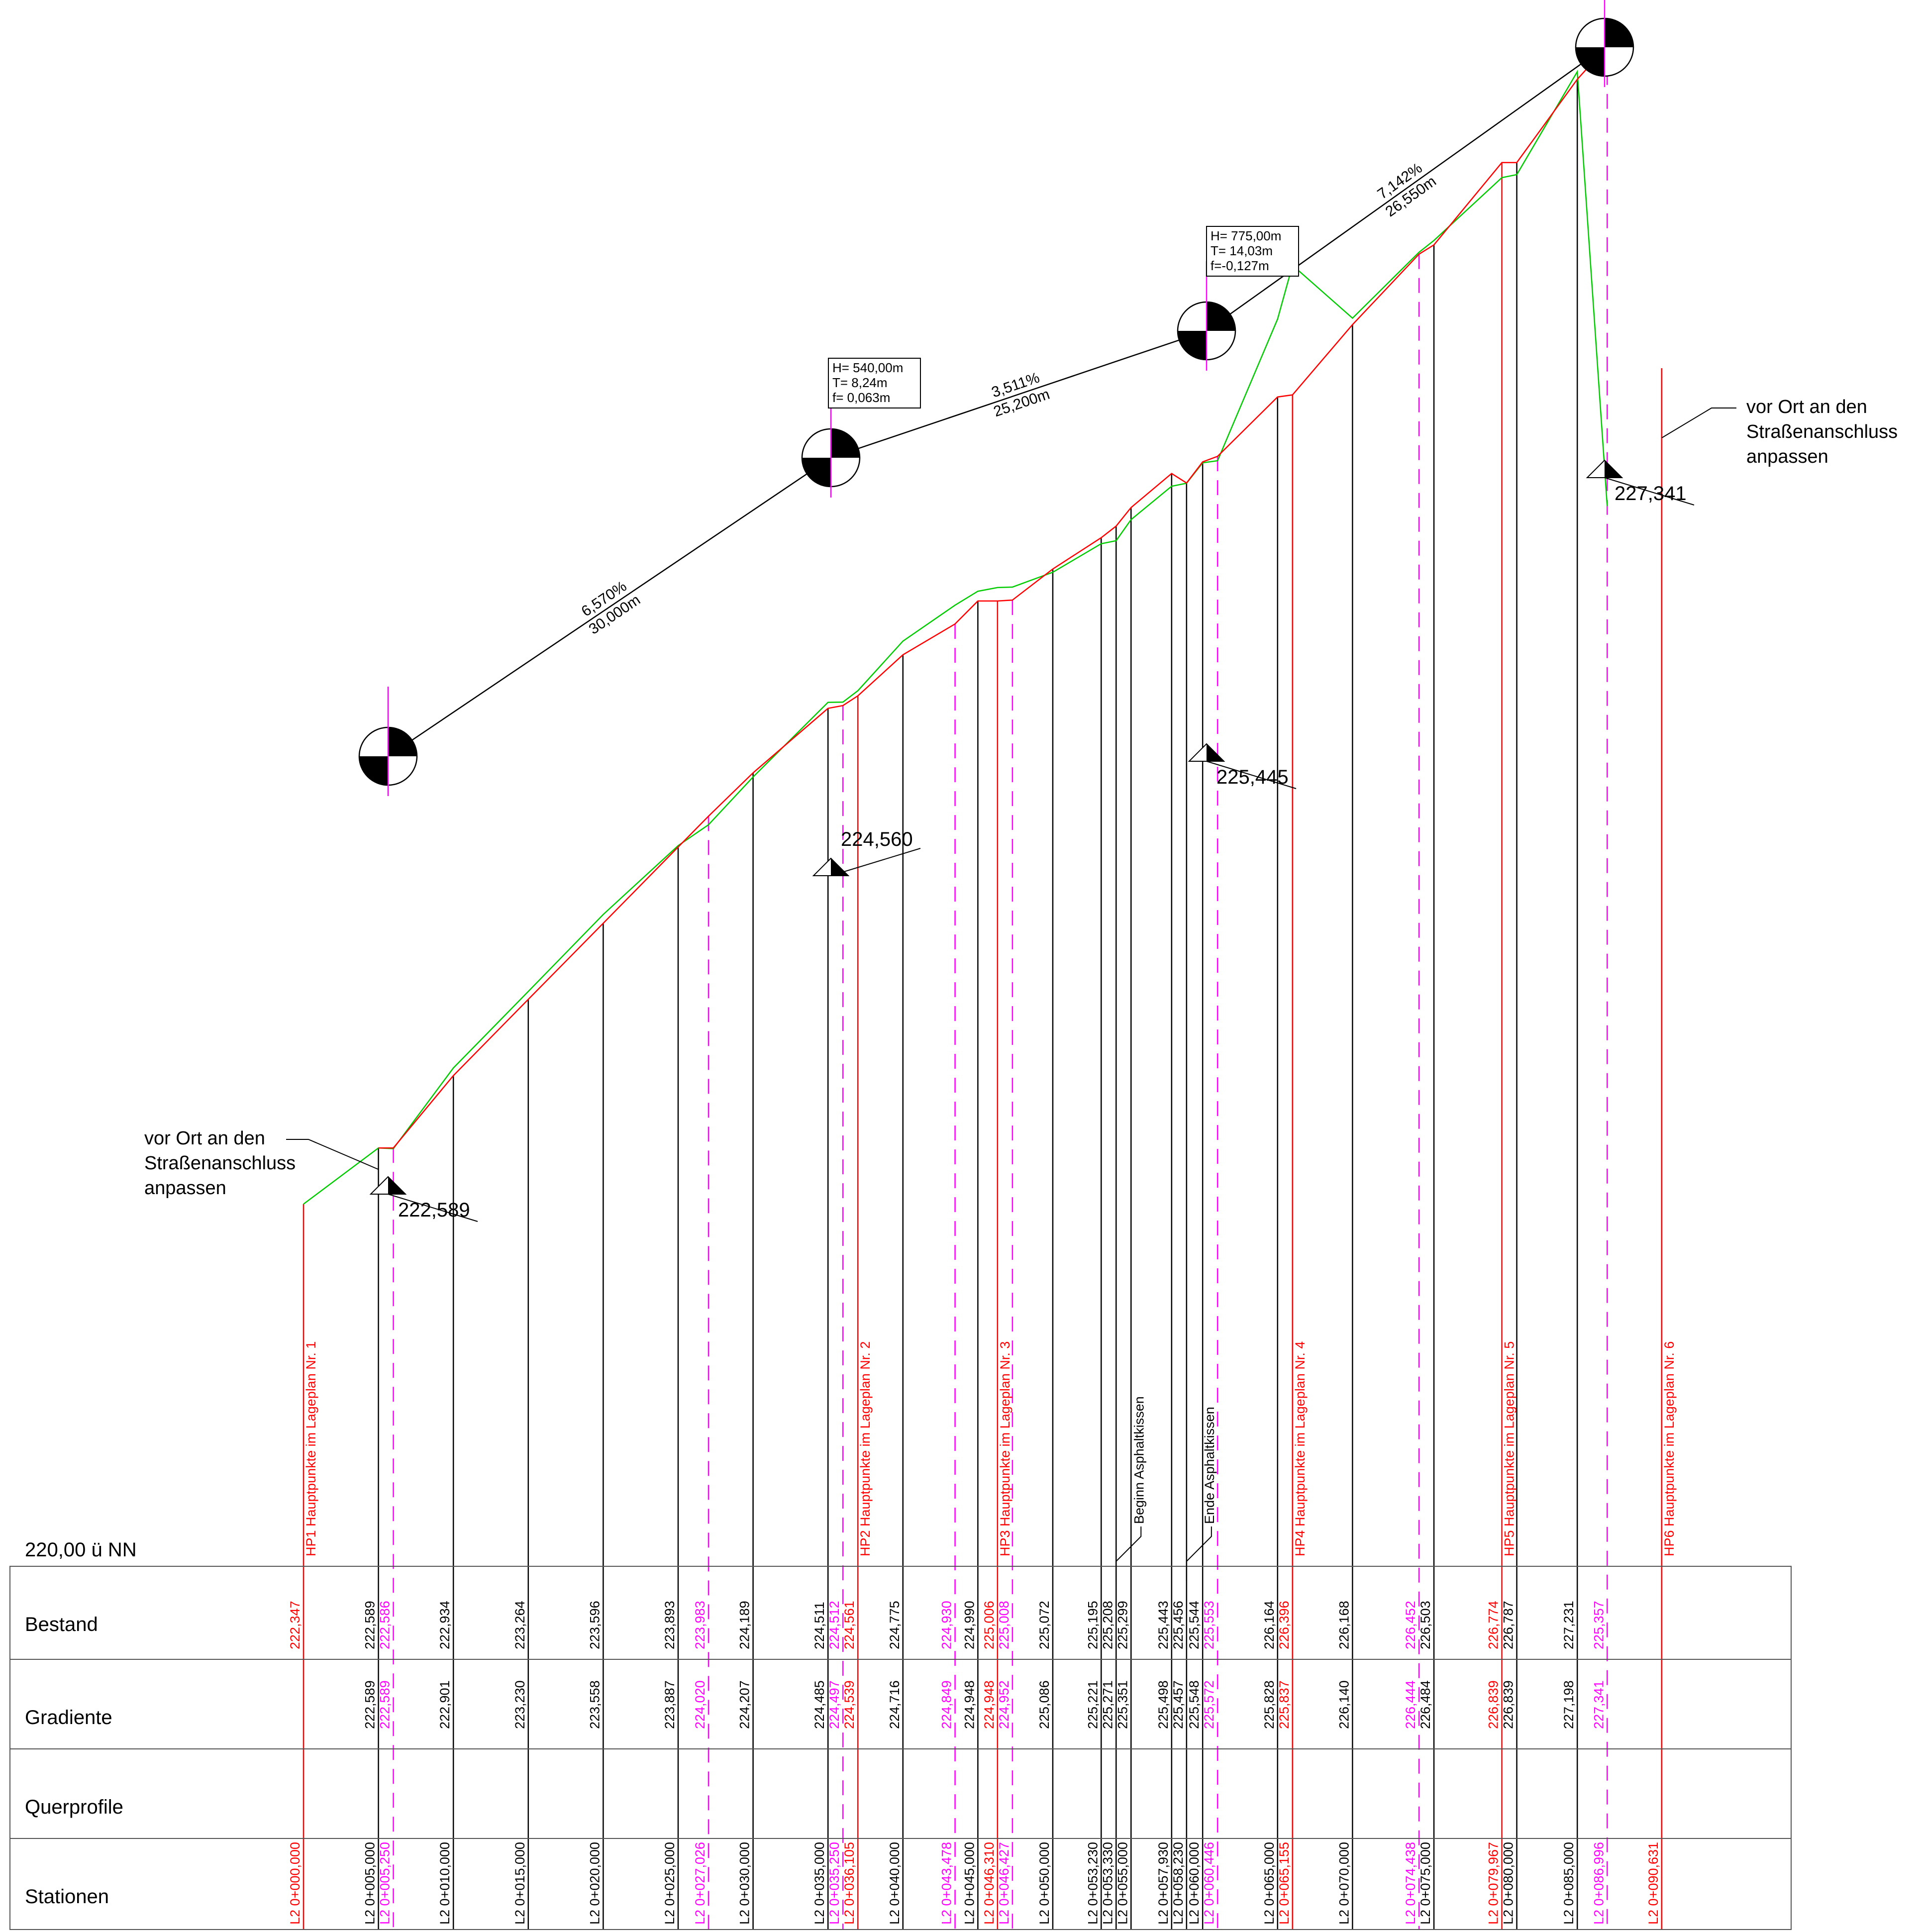  I want to click on bestand-value: 225,208, so click(1107, 1625).